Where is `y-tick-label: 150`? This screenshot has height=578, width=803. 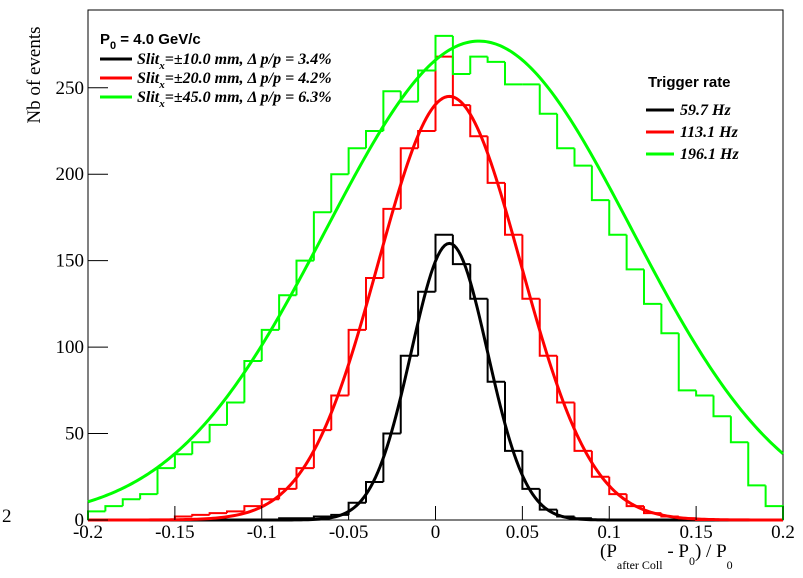
y-tick-label: 150 is located at coordinates (70, 261).